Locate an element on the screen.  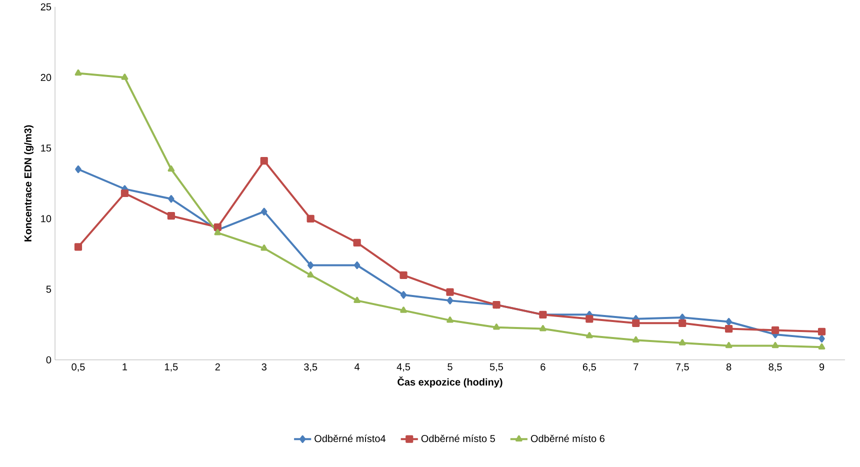
x-tick-label: 8 is located at coordinates (729, 367).